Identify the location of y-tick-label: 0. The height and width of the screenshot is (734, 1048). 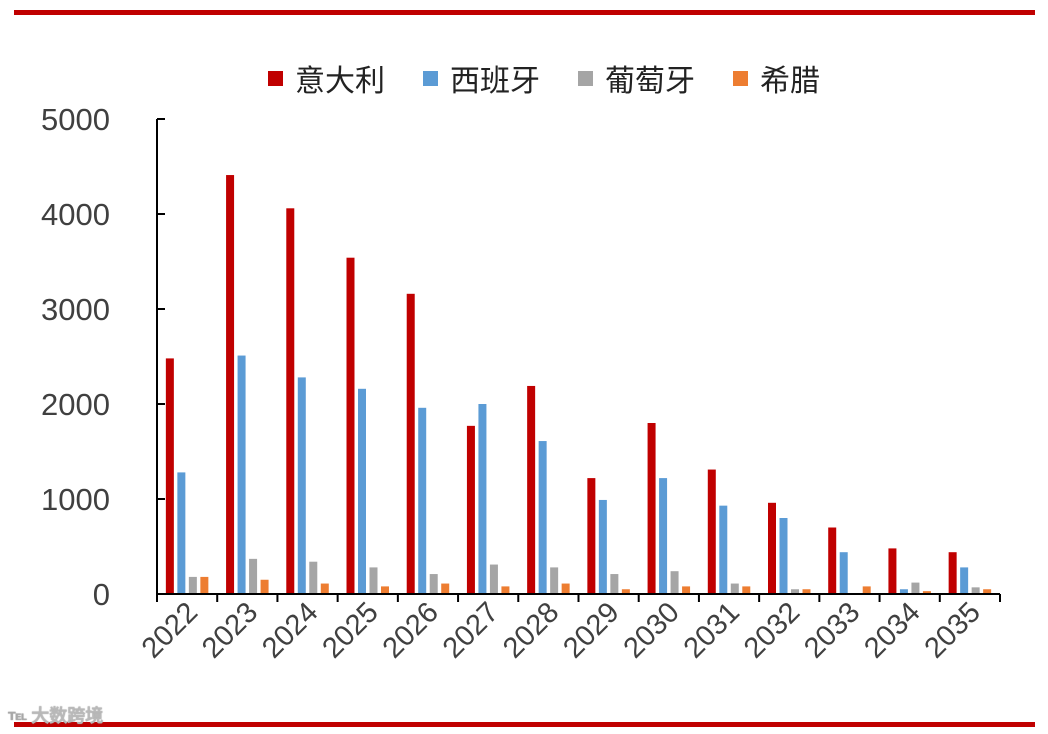
(101, 594).